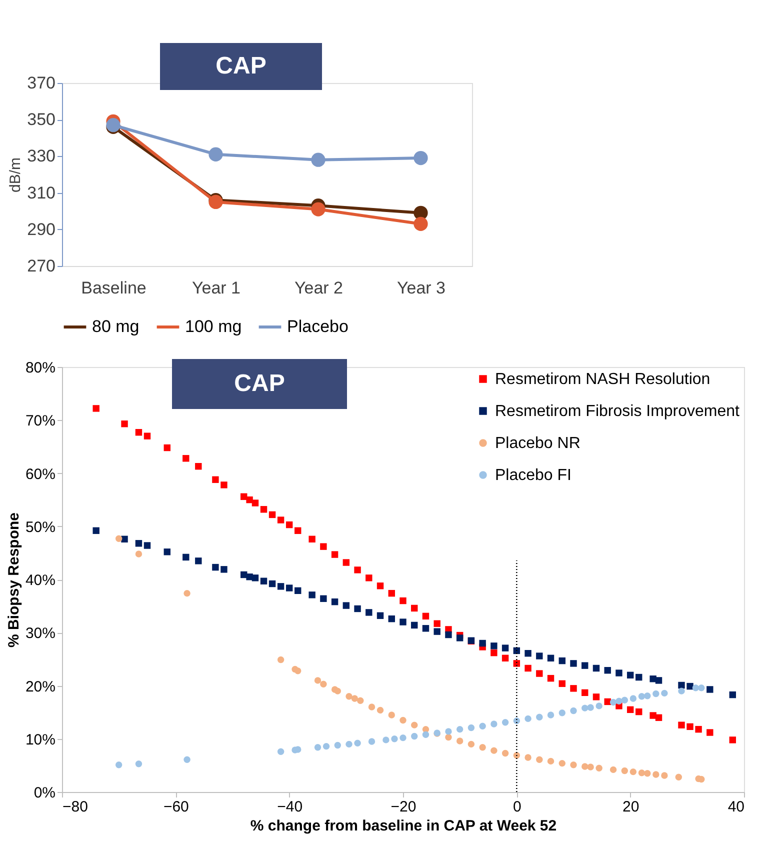 The width and height of the screenshot is (784, 855). What do you see at coordinates (116, 326) in the screenshot?
I see `legend-label: 80 mg` at bounding box center [116, 326].